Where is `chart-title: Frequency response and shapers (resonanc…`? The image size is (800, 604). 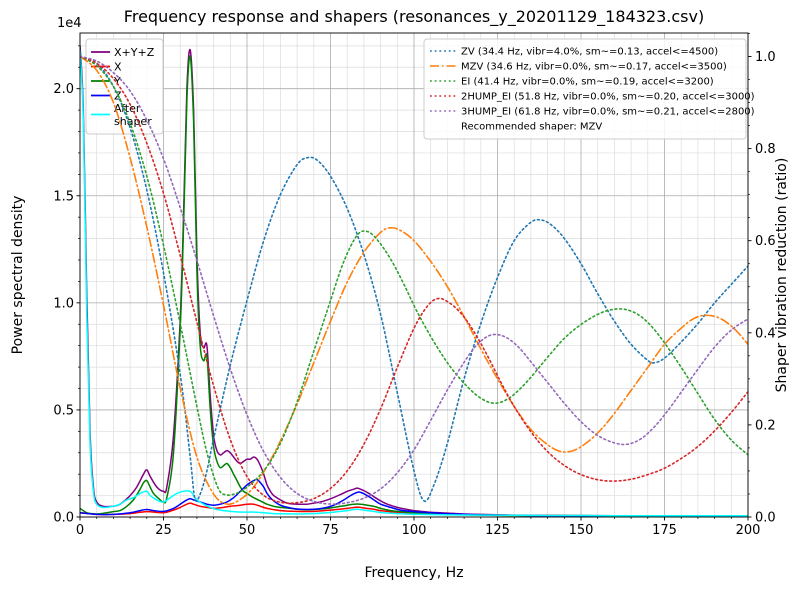
chart-title: Frequency response and shapers (resonanc… is located at coordinates (414, 17).